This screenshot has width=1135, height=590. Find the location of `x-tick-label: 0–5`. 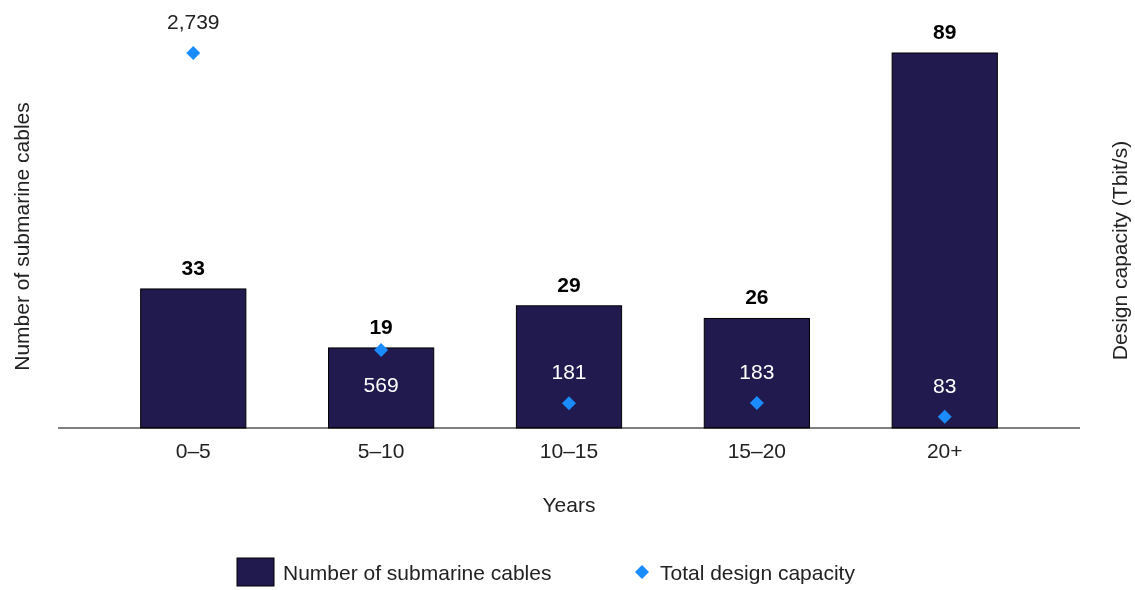

x-tick-label: 0–5 is located at coordinates (193, 450).